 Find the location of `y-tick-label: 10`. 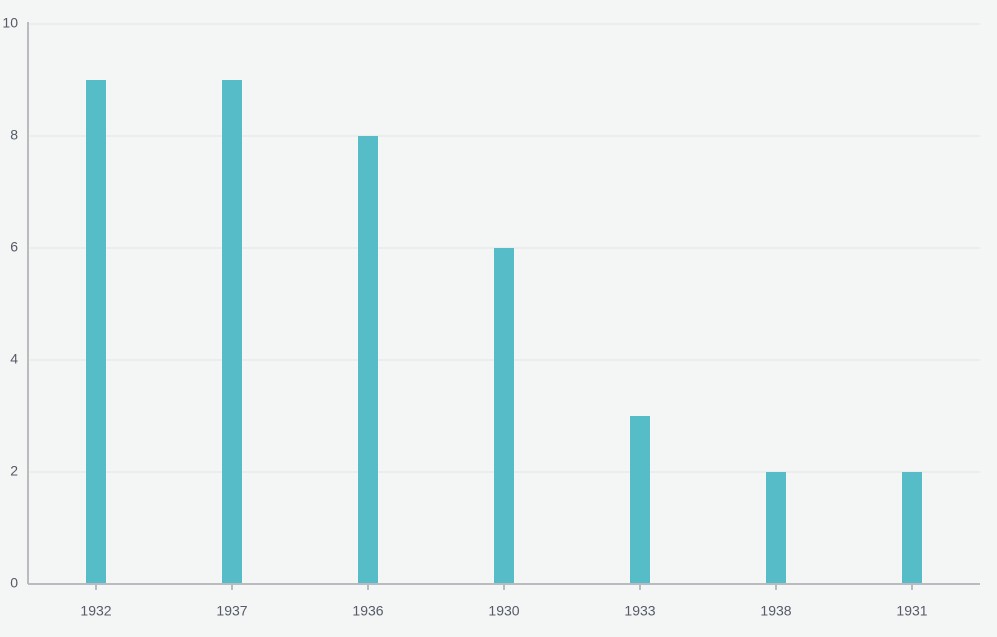

y-tick-label: 10 is located at coordinates (10, 23).